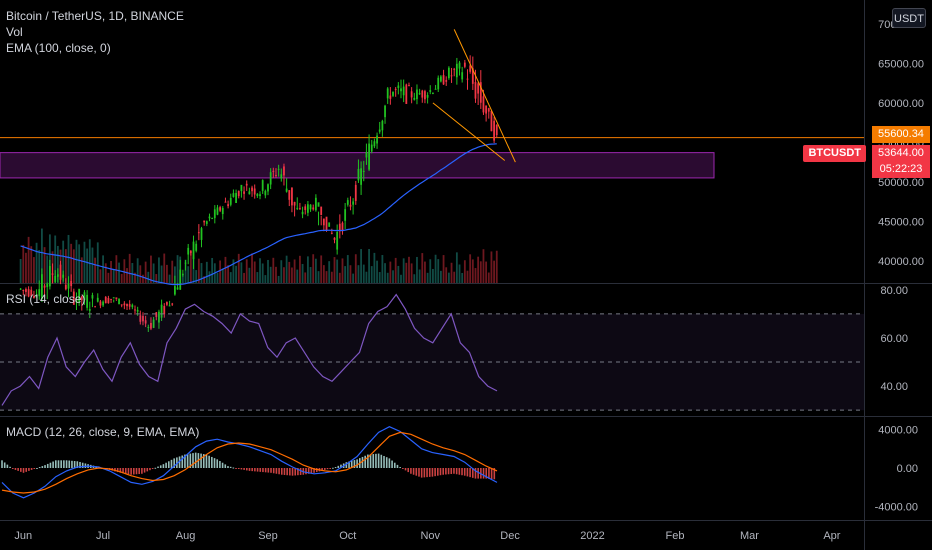  What do you see at coordinates (430, 536) in the screenshot?
I see `time-tick-label: Nov` at bounding box center [430, 536].